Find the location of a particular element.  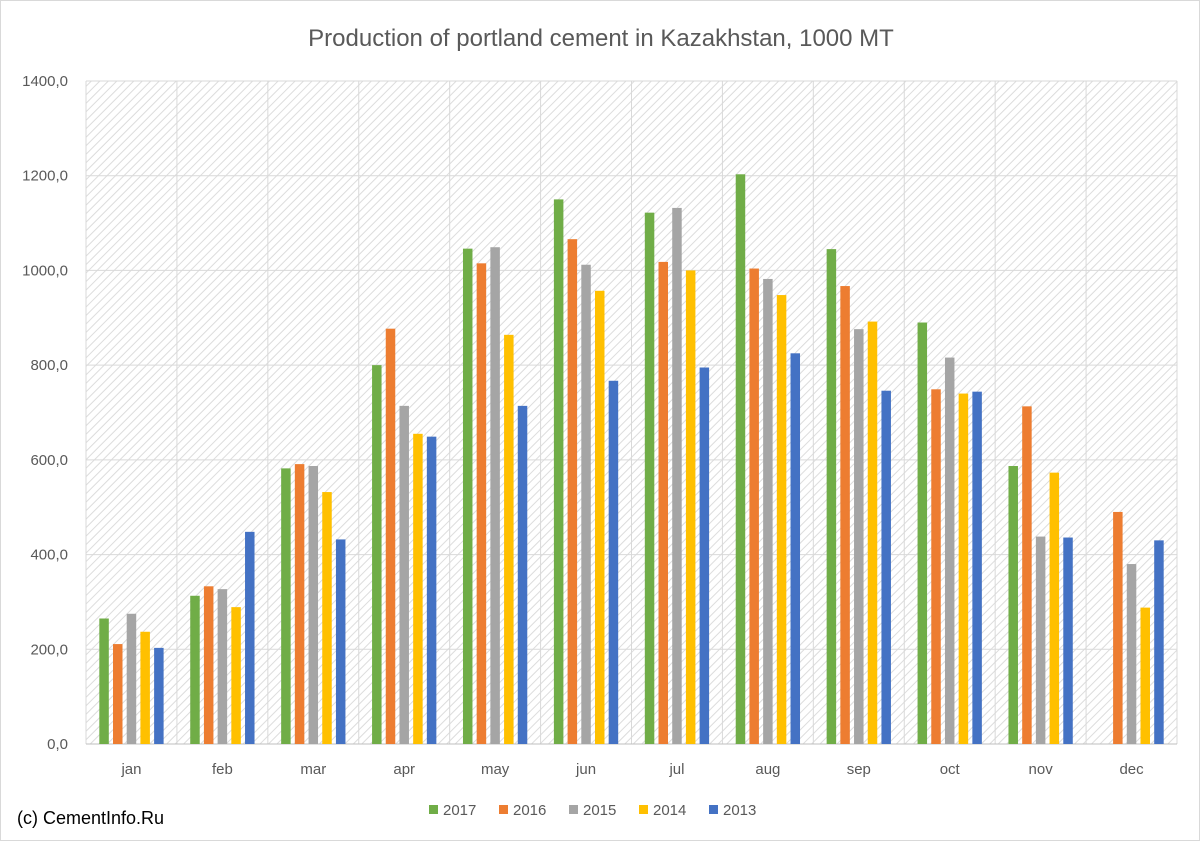

y-tick-label: 0,0 is located at coordinates (57, 744).